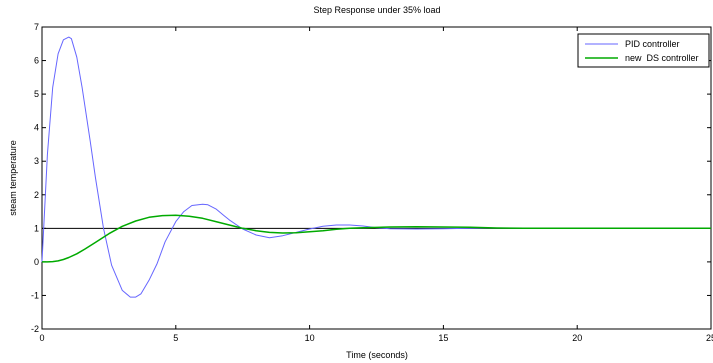  Describe the element at coordinates (36, 94) in the screenshot. I see `y-tick-label: 5` at that location.